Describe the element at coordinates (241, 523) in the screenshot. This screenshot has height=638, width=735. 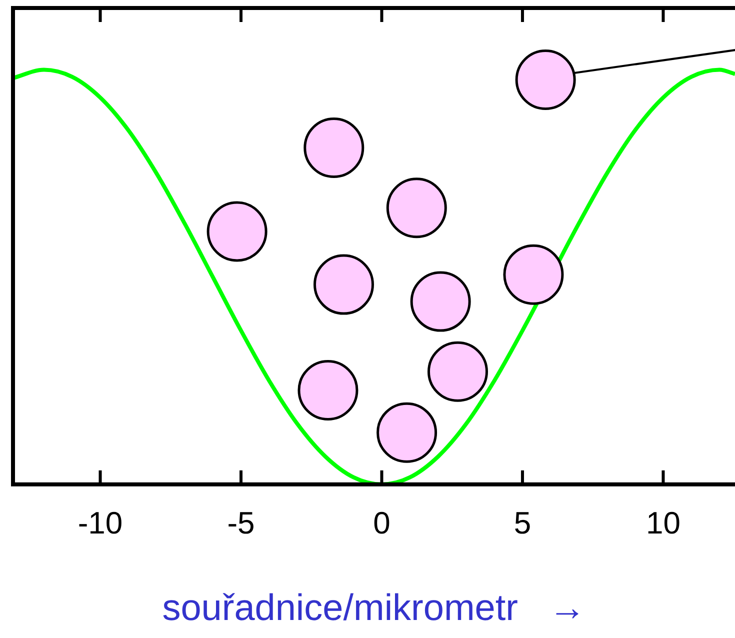
I see `x-tick-label: -5` at that location.